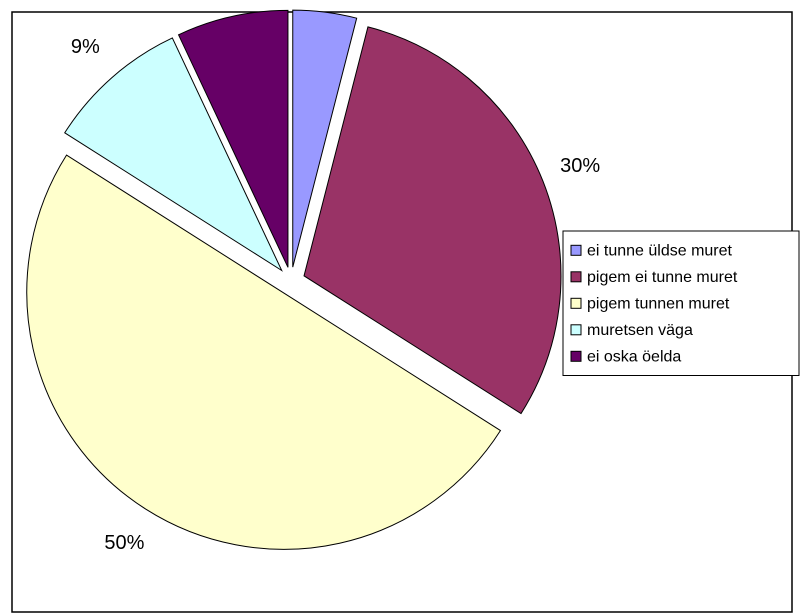 Image resolution: width=800 pixels, height=616 pixels. Describe the element at coordinates (640, 330) in the screenshot. I see `legend-label-muretsen-vaga: muretsen väga` at that location.